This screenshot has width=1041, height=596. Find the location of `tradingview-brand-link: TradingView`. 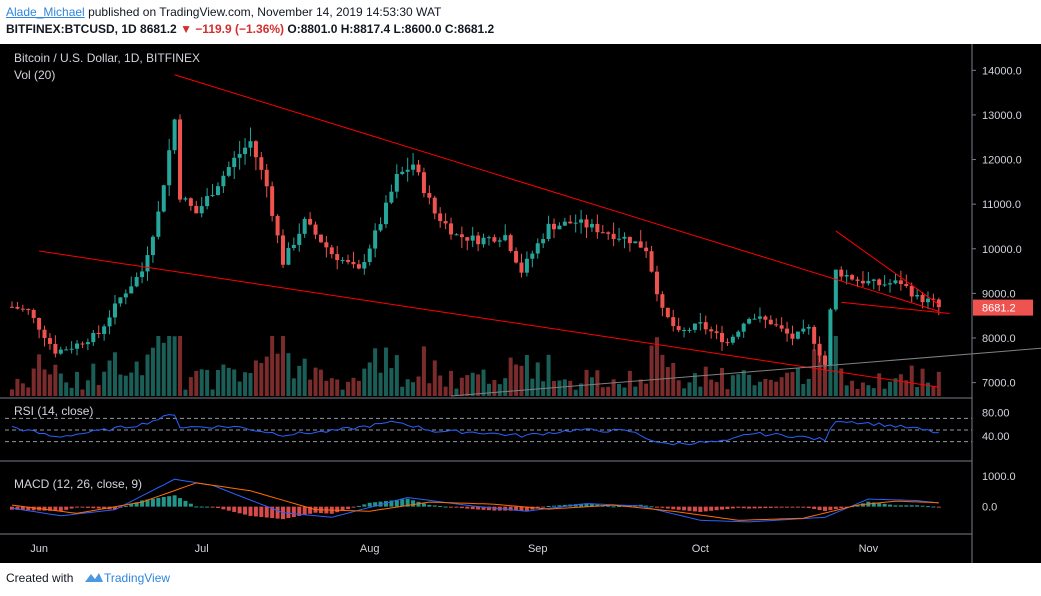

tradingview-brand-link: TradingView is located at coordinates (137, 578).